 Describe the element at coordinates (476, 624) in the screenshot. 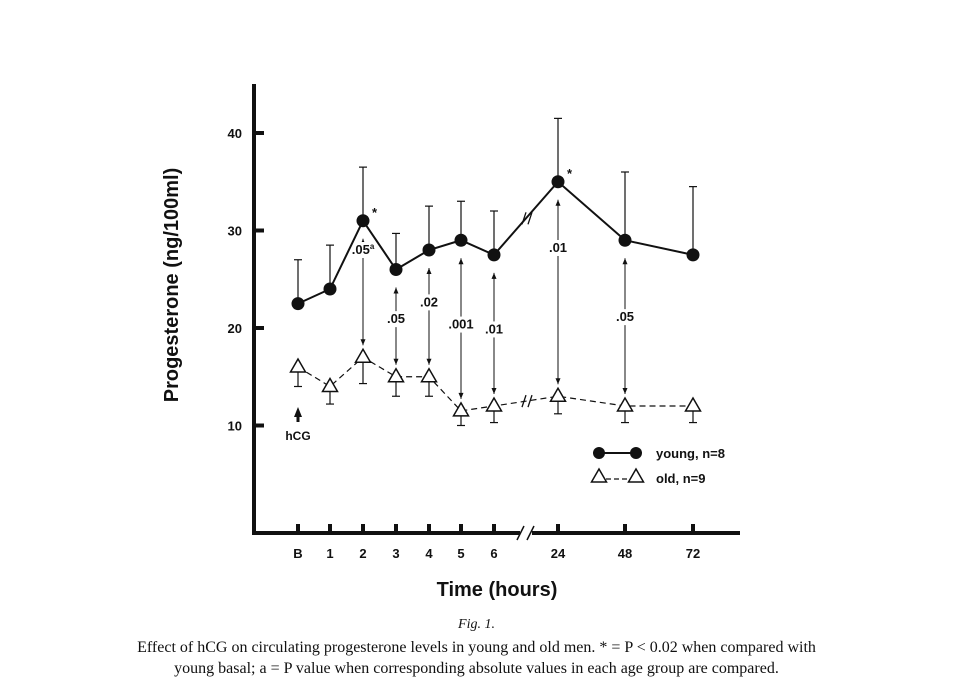

I see `figure-label: Fig. 1.` at that location.